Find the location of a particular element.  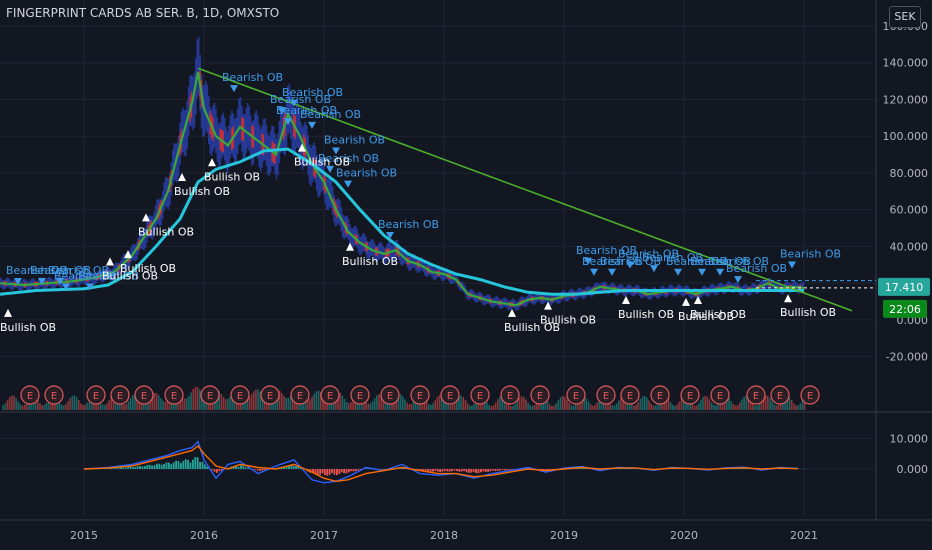

macd-indicator is located at coordinates (444, 462).